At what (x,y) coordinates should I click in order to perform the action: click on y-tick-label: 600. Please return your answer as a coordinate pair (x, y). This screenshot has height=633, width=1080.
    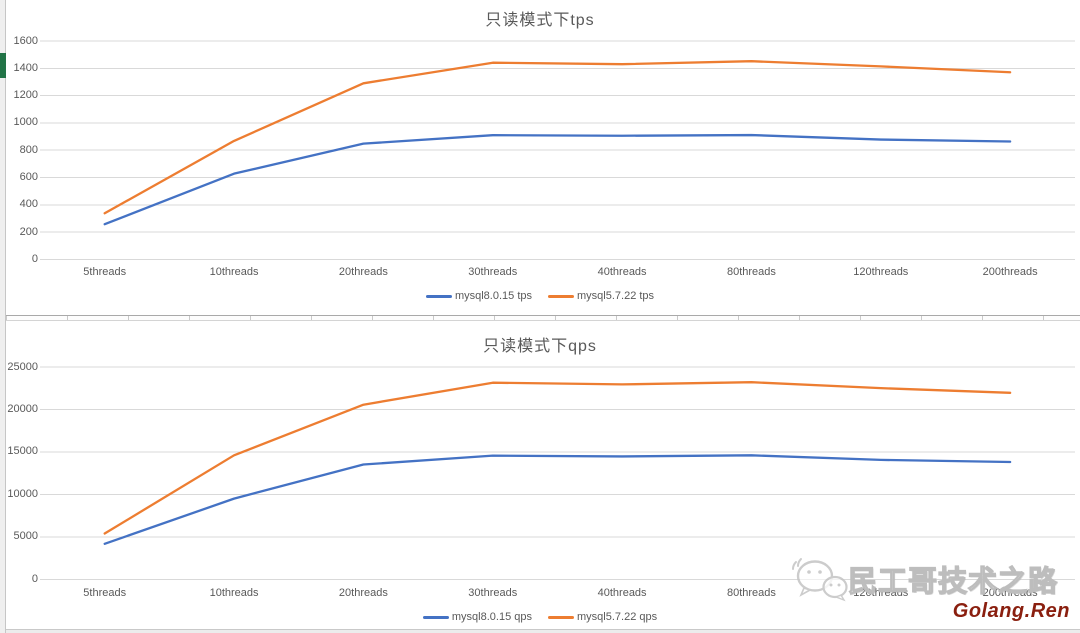
    Looking at the image, I should click on (28, 177).